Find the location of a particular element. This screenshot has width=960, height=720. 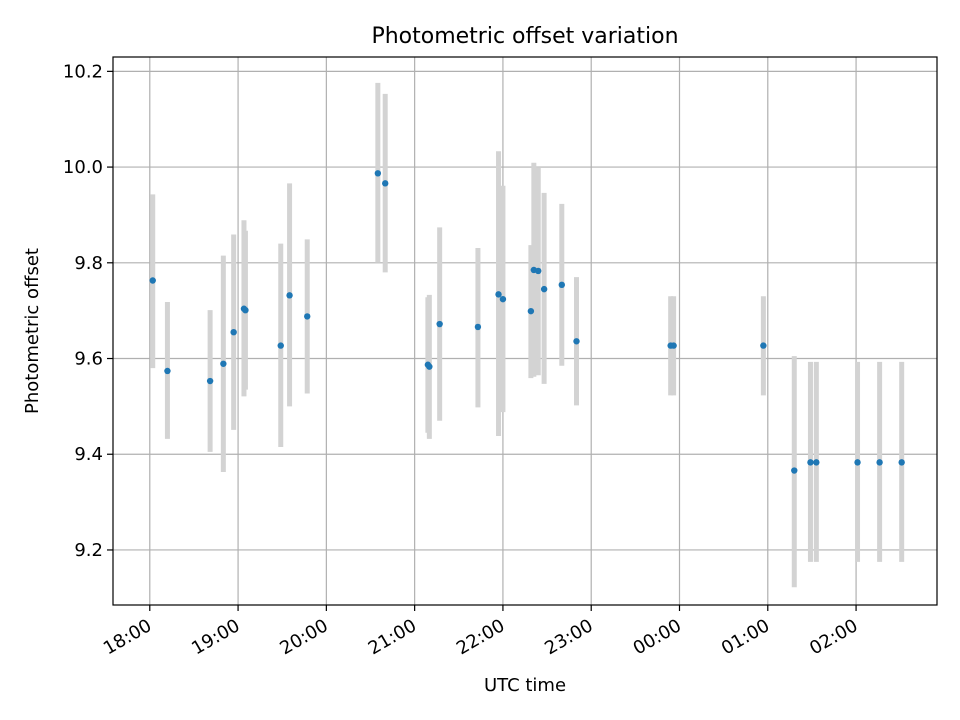

y-tick-label: 10.2 is located at coordinates (83, 71).